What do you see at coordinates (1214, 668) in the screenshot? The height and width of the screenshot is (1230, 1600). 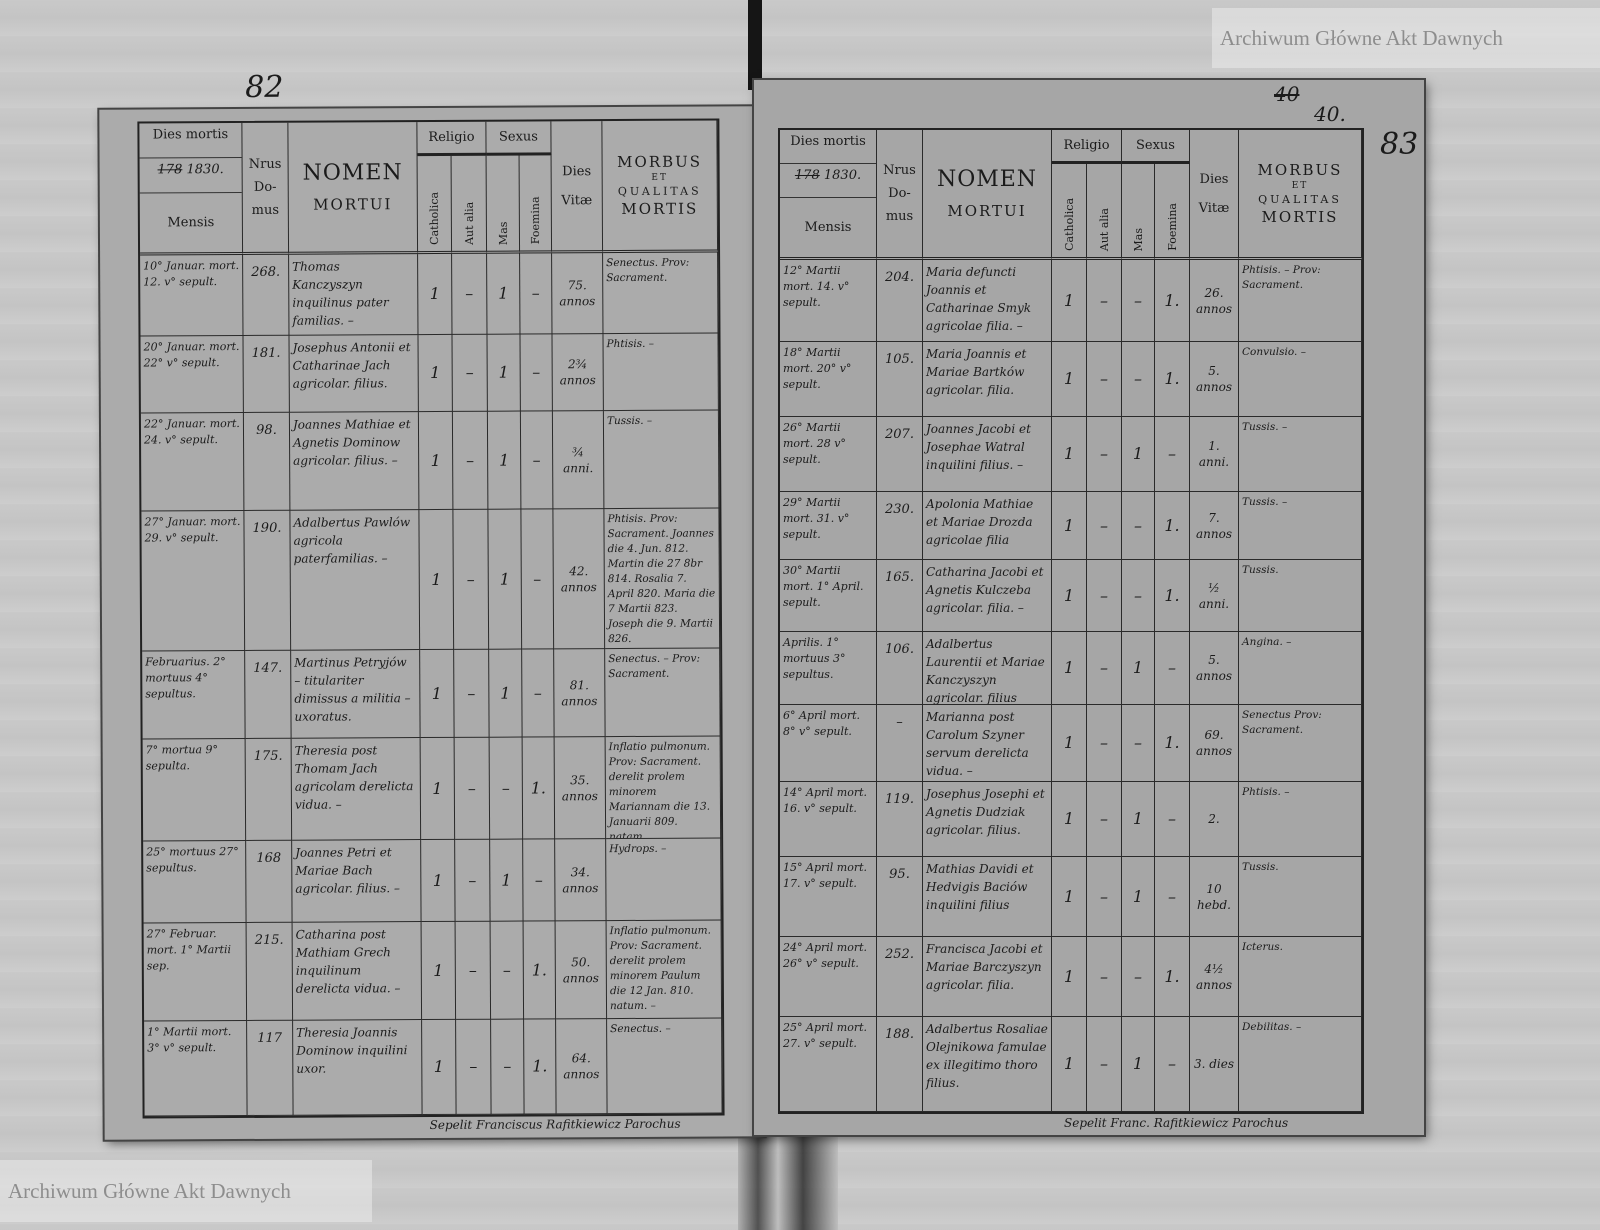 I see `register-cell-vitae: 5. annos` at bounding box center [1214, 668].